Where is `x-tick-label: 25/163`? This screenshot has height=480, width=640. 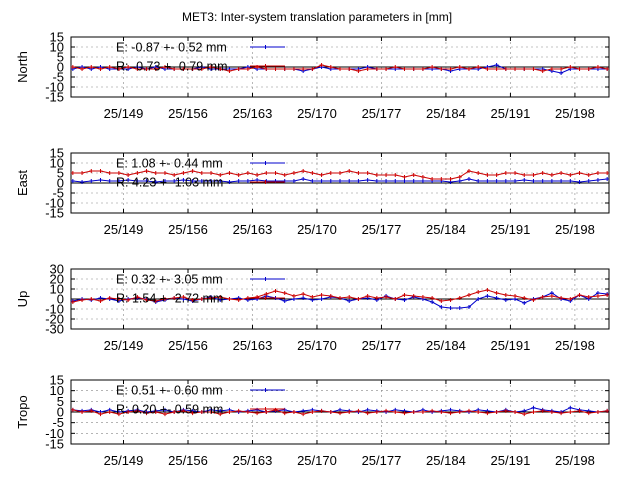 x-tick-label: 25/163 is located at coordinates (253, 229).